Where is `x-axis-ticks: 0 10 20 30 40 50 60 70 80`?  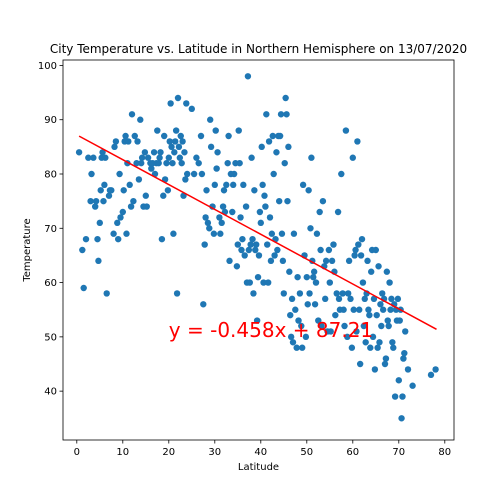 x-axis-ticks: 0 10 20 30 40 50 60 70 80 is located at coordinates (262, 449).